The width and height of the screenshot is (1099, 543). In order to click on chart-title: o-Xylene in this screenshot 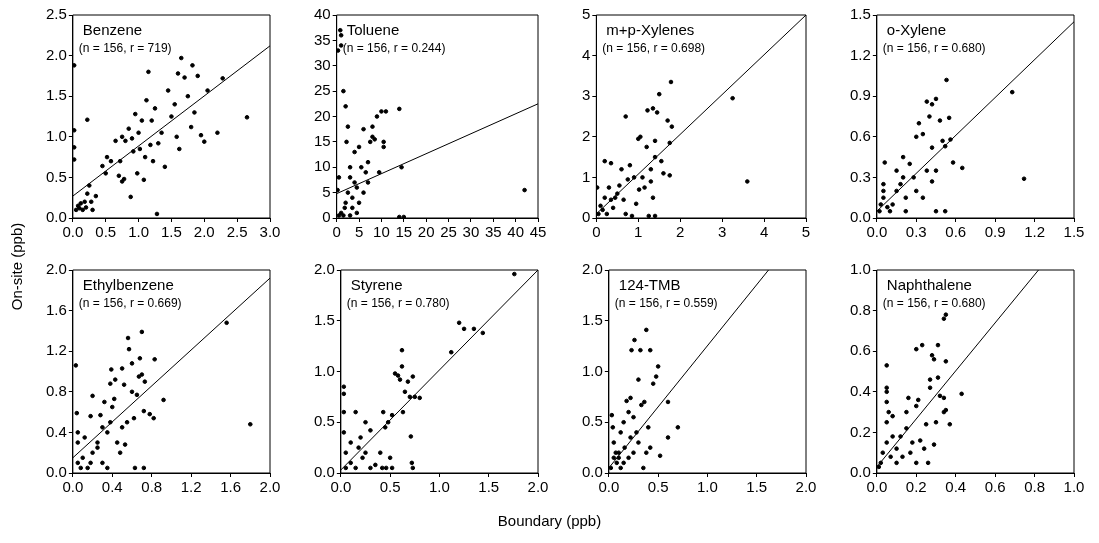, I will do `click(916, 29)`.